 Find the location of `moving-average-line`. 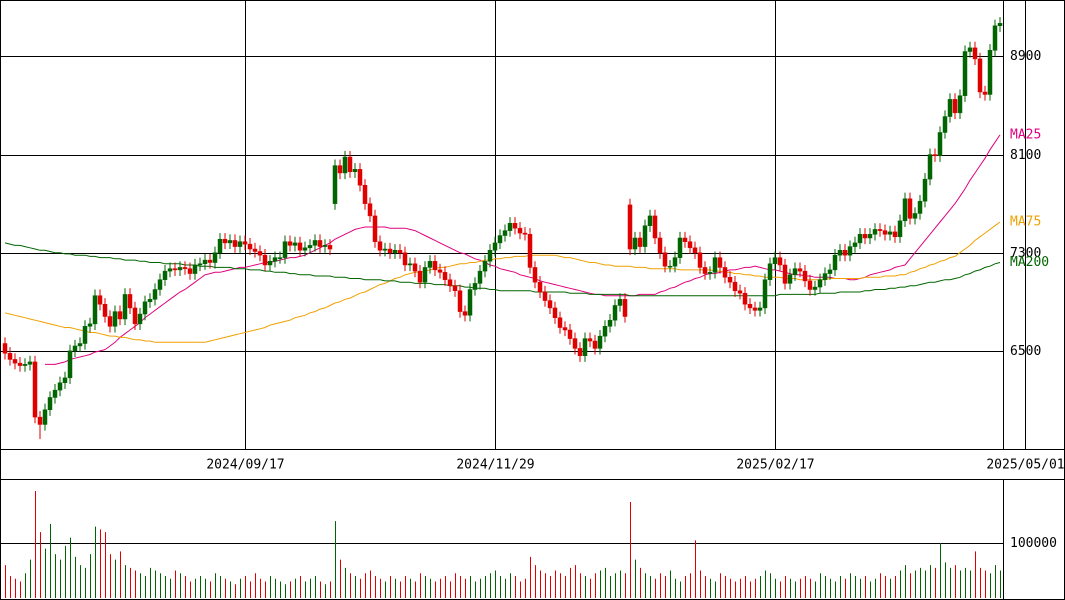

moving-average-line is located at coordinates (502, 269).